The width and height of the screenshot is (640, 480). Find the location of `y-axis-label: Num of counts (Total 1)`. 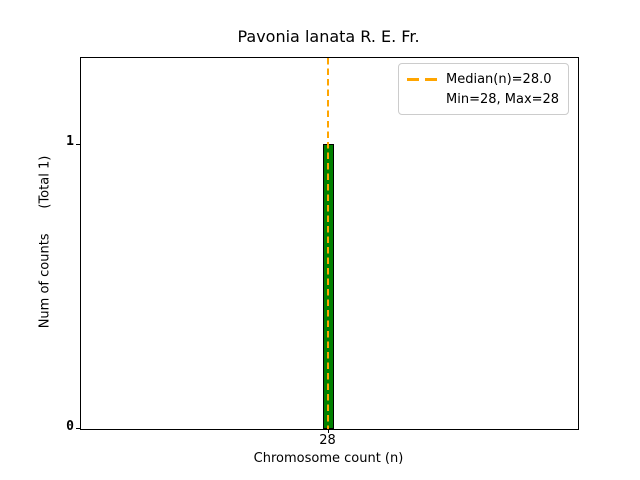

y-axis-label: Num of counts (Total 1) is located at coordinates (45, 242).